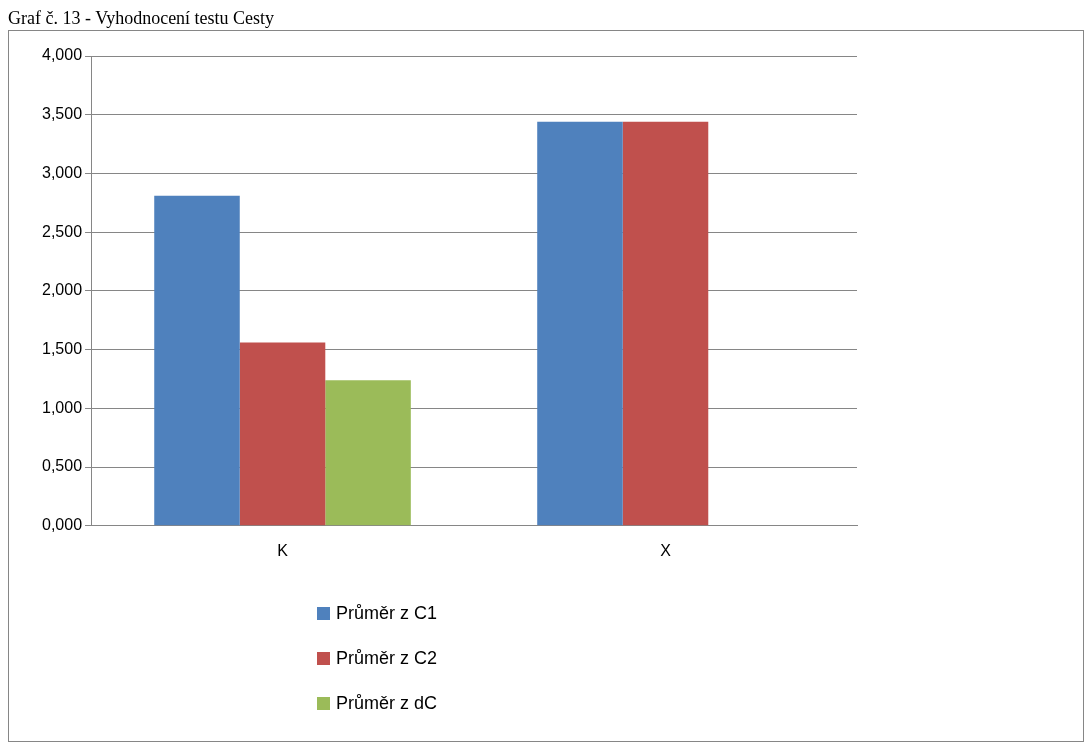 The width and height of the screenshot is (1089, 749). I want to click on y-tick-label: 0,500, so click(62, 466).